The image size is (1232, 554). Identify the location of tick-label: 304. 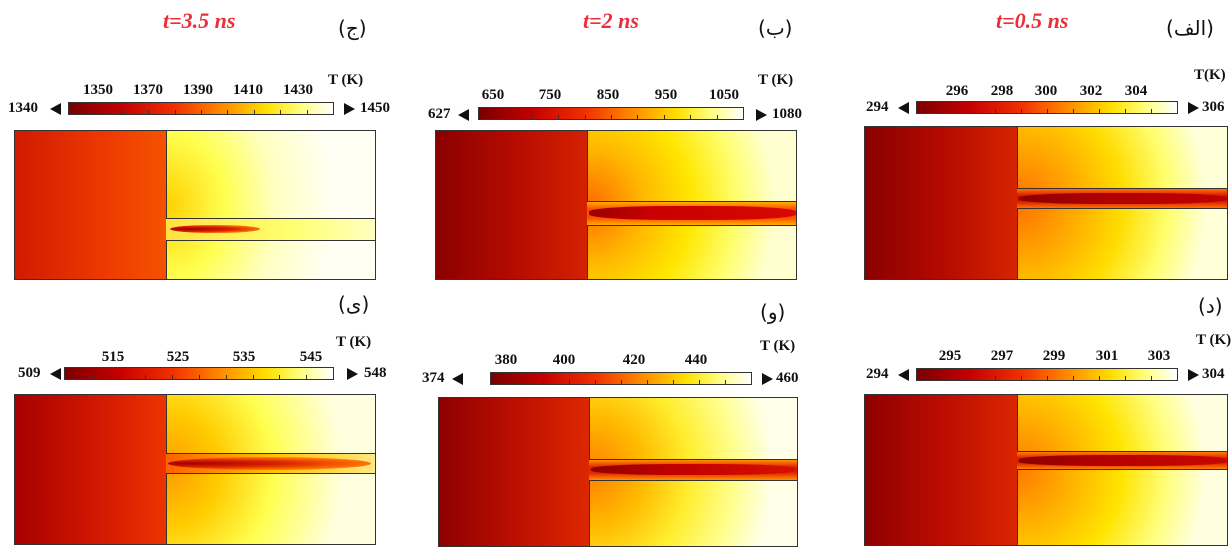
(1136, 91).